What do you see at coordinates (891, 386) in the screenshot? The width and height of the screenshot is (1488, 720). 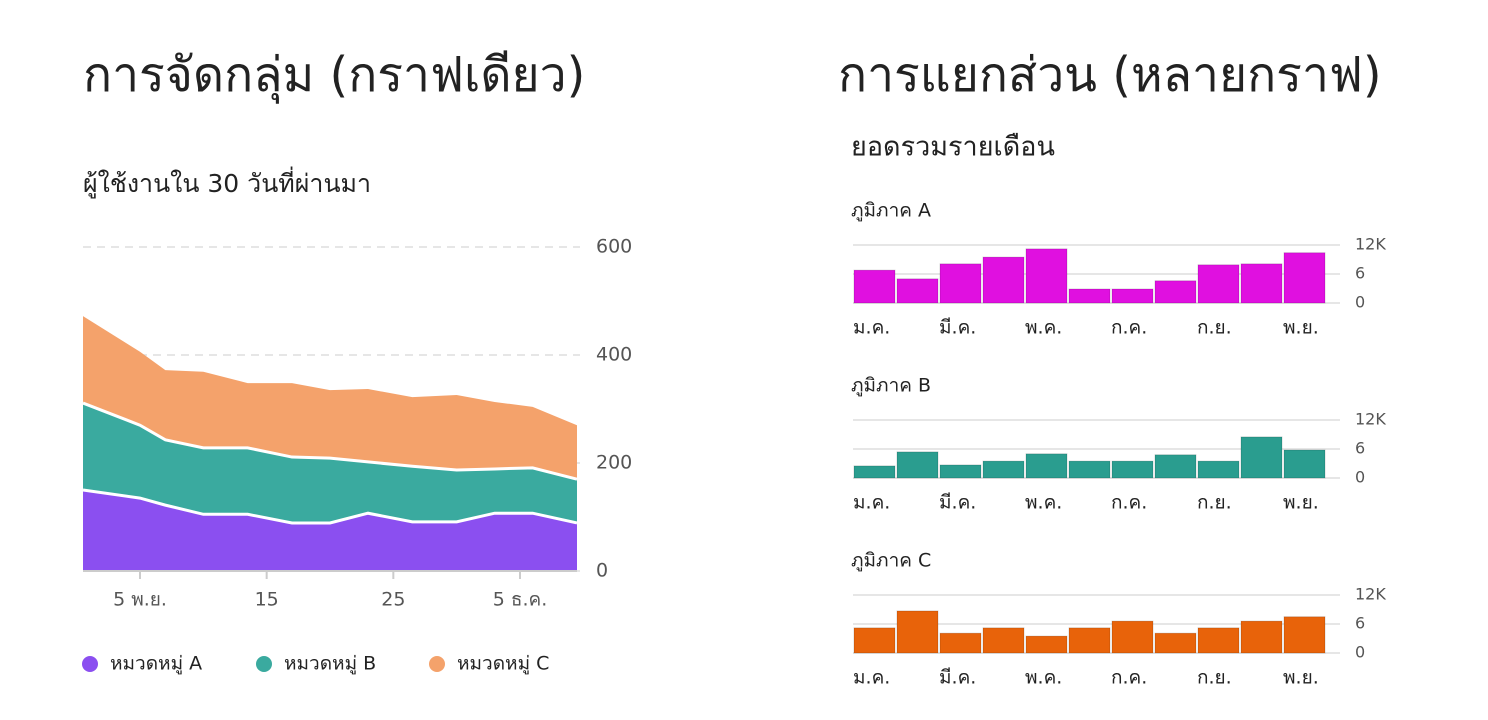 I see `chart-title: ภูมิภาค B` at bounding box center [891, 386].